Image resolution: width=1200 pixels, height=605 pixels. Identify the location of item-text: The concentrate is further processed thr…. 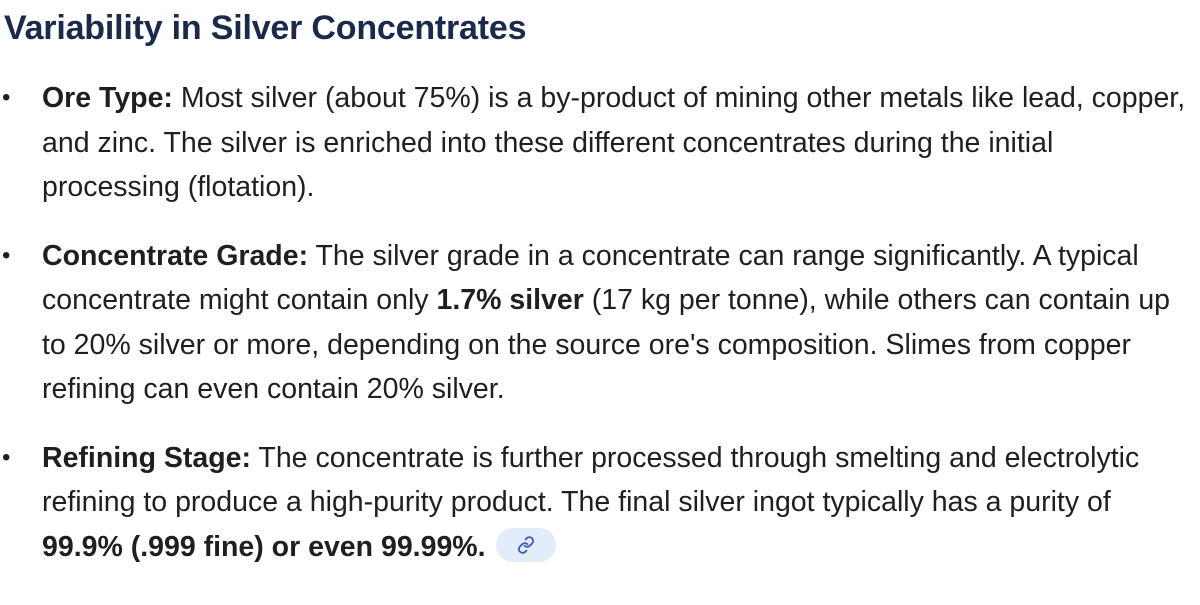
(591, 480).